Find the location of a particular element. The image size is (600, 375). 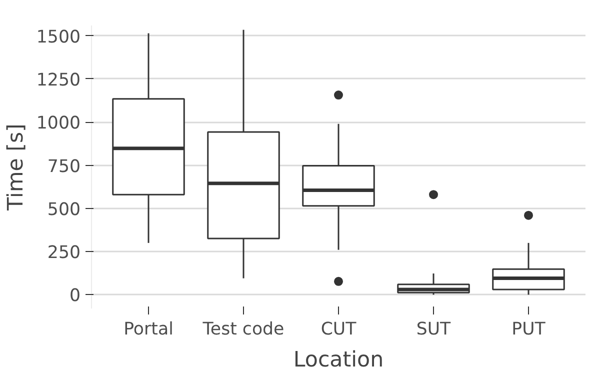

y-tick-label: 1000 is located at coordinates (58, 124).